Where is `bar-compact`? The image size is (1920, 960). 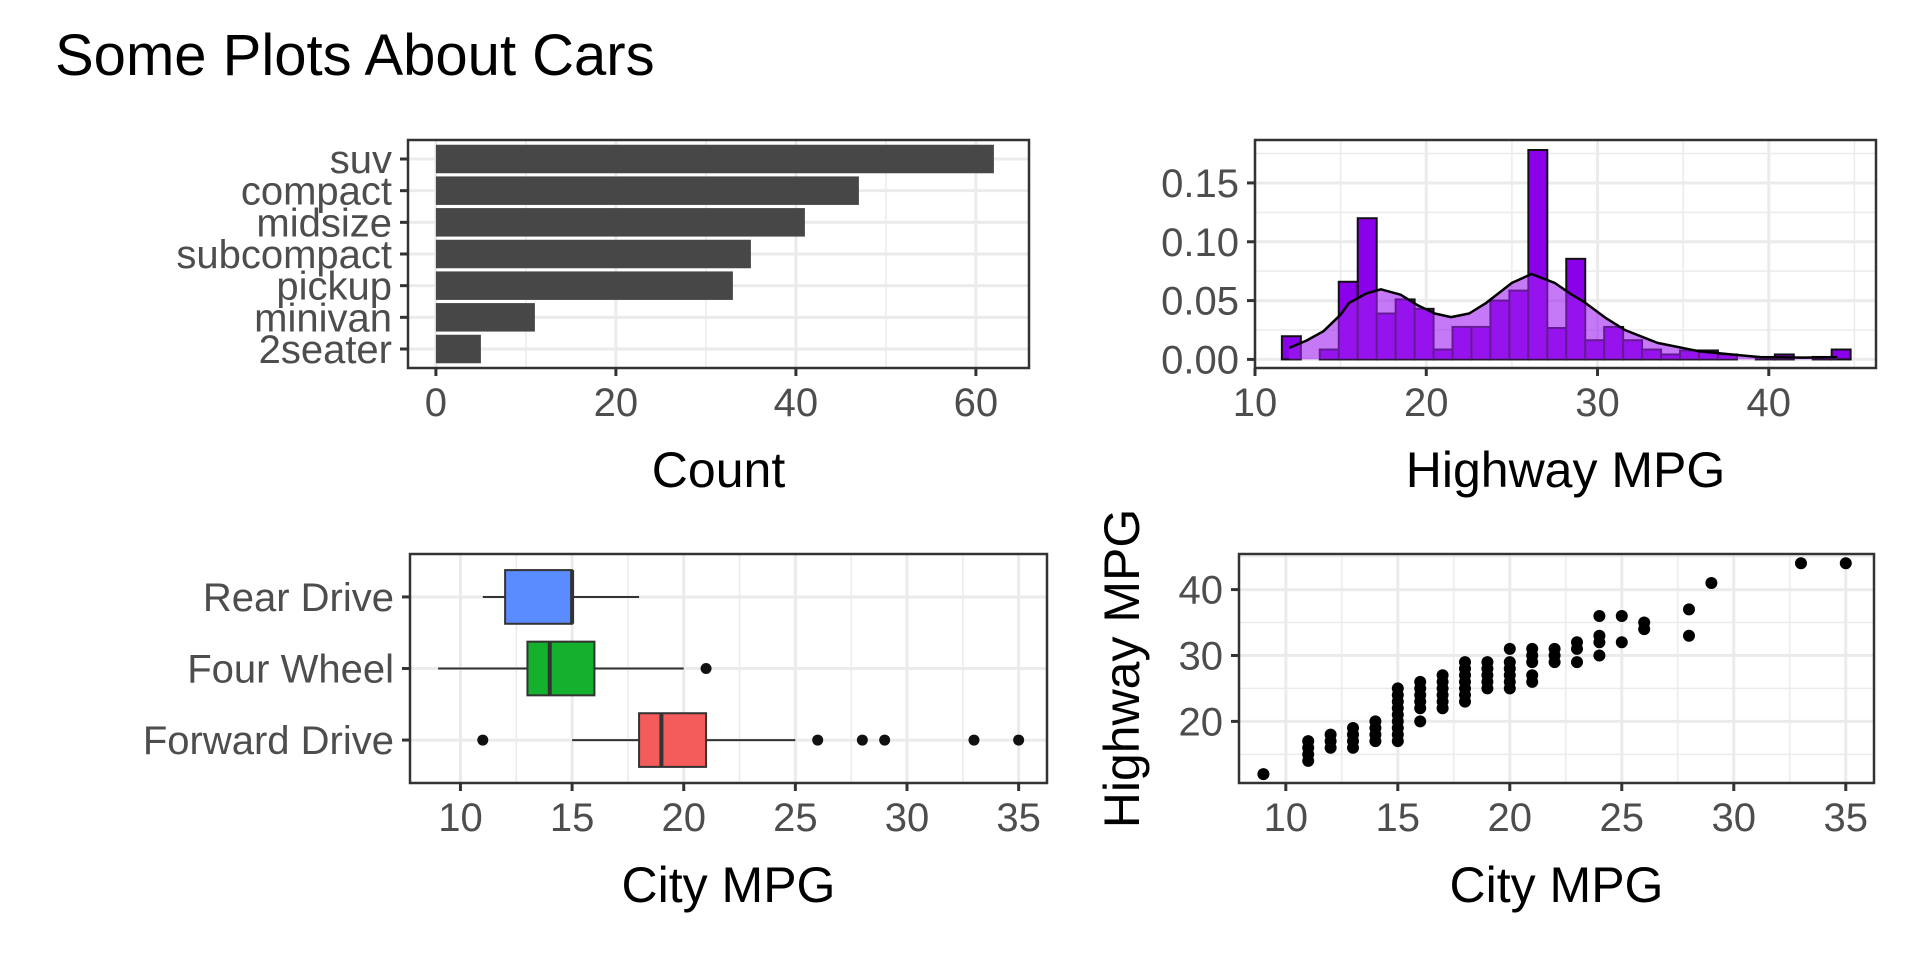 bar-compact is located at coordinates (647, 190).